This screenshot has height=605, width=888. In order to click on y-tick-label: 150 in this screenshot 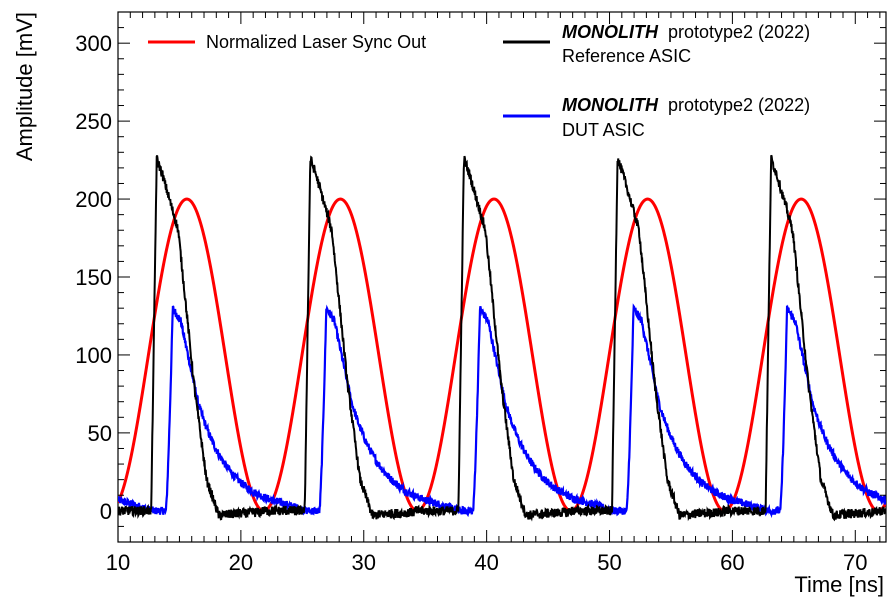, I will do `click(93, 277)`.